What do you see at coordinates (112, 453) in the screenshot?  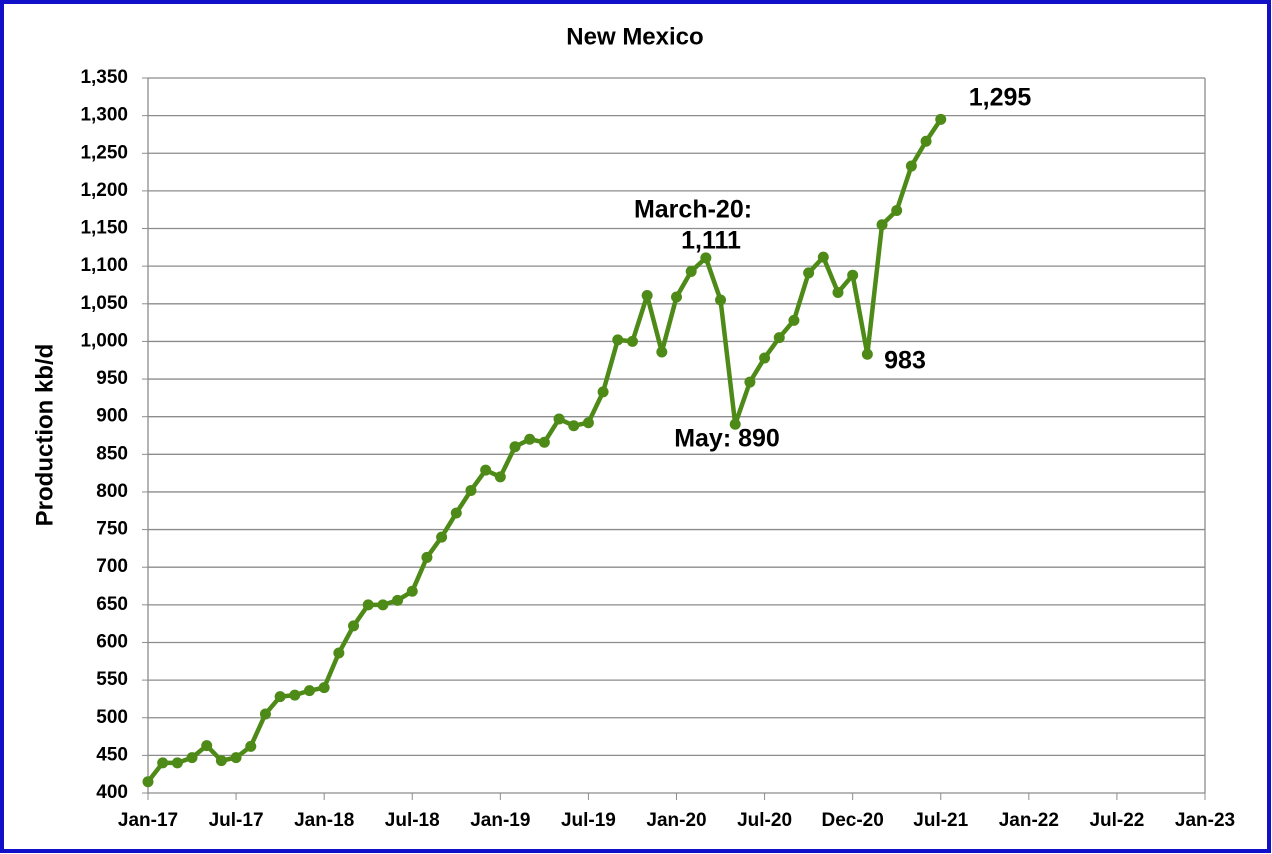 I see `y-tick-label: 850` at bounding box center [112, 453].